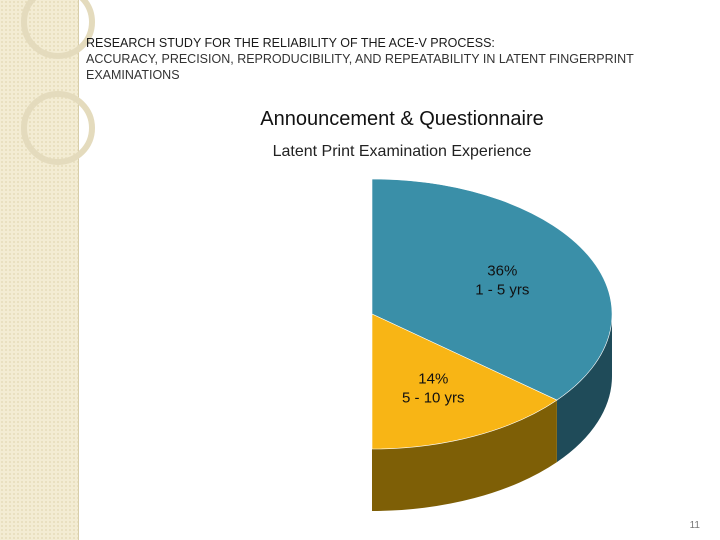  What do you see at coordinates (402, 119) in the screenshot?
I see `slide-heading: Announcement & Questionnaire` at bounding box center [402, 119].